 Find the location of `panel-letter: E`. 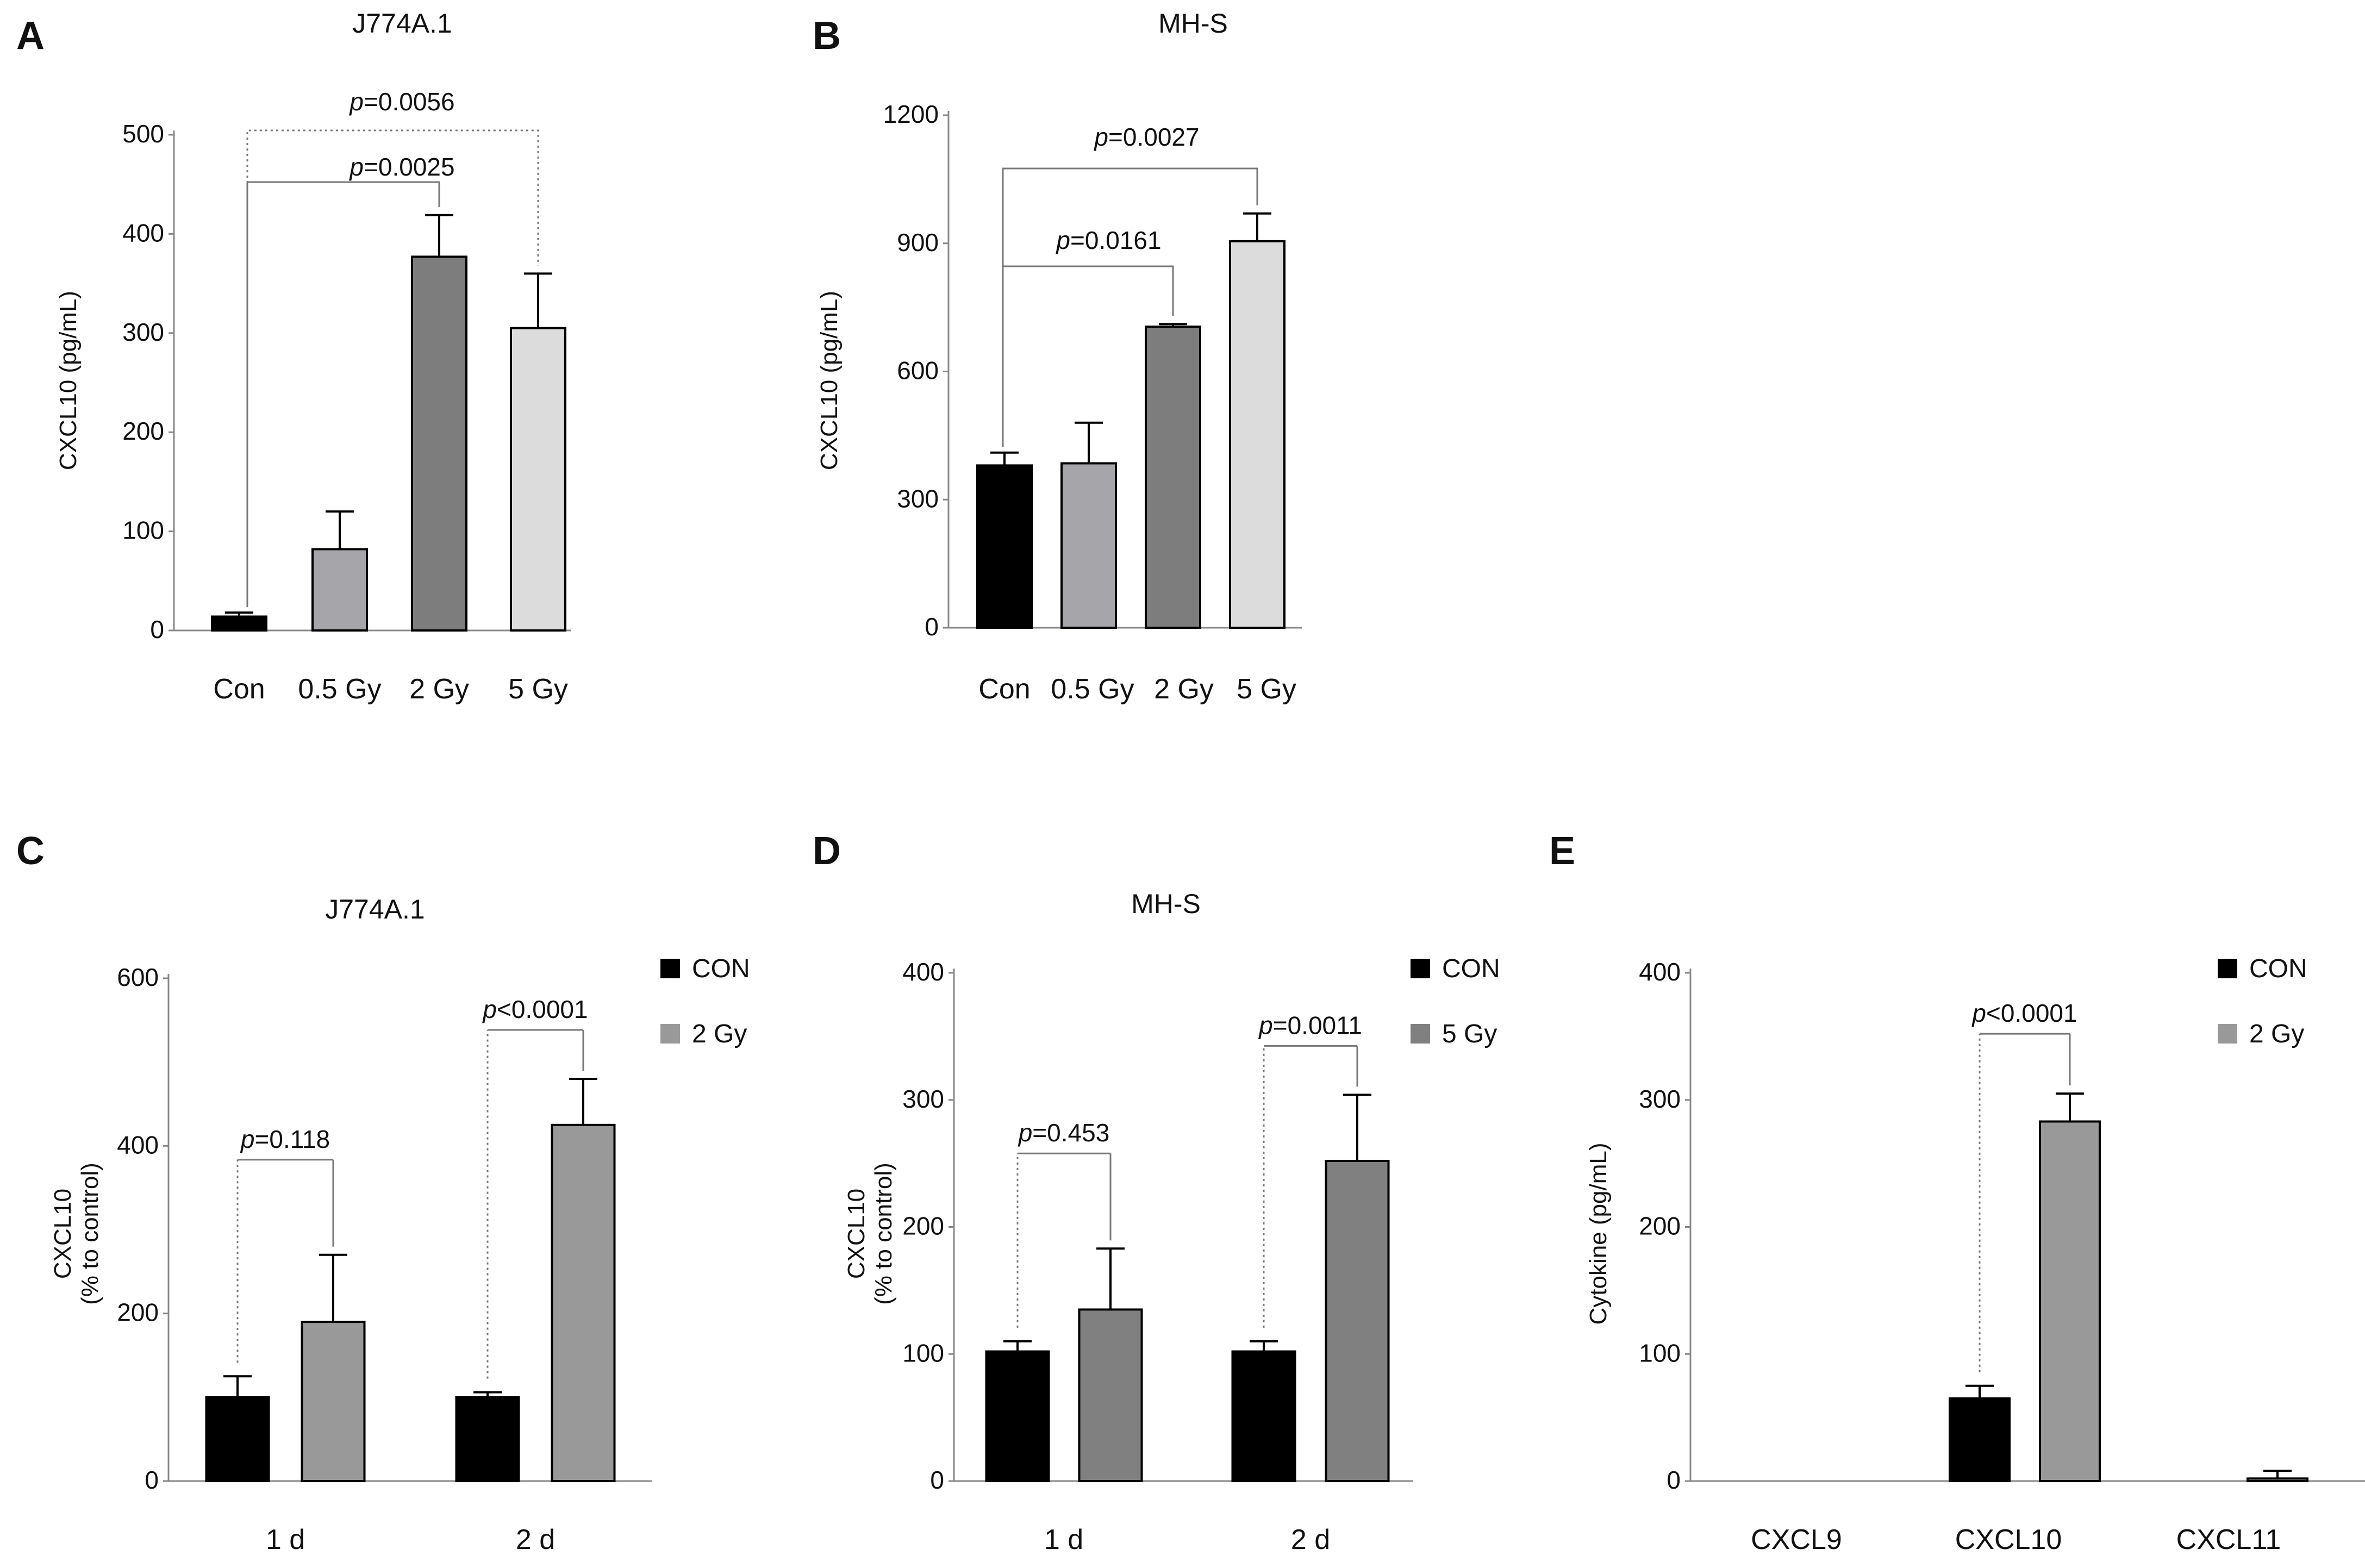

panel-letter: E is located at coordinates (1562, 851).